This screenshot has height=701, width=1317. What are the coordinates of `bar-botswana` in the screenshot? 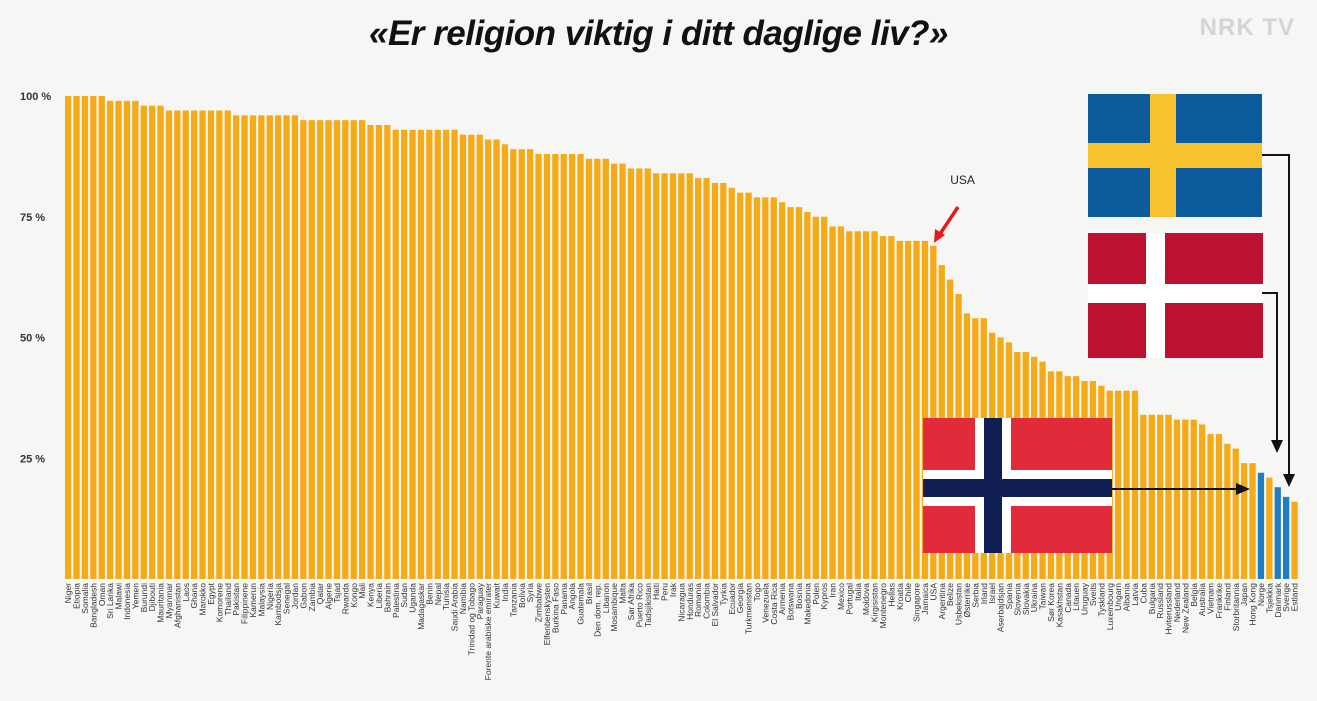 It's located at (790, 393).